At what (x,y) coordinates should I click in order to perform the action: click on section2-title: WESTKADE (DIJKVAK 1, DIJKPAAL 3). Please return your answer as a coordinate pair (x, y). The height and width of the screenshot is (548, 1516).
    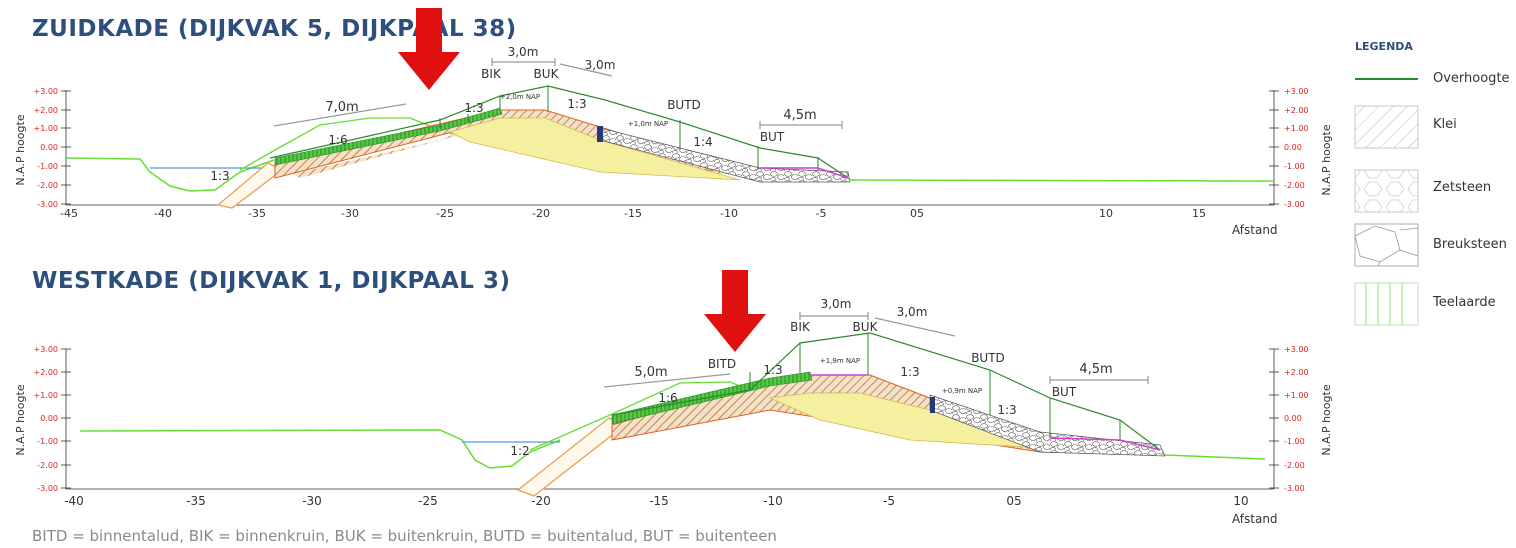
    Looking at the image, I should click on (271, 281).